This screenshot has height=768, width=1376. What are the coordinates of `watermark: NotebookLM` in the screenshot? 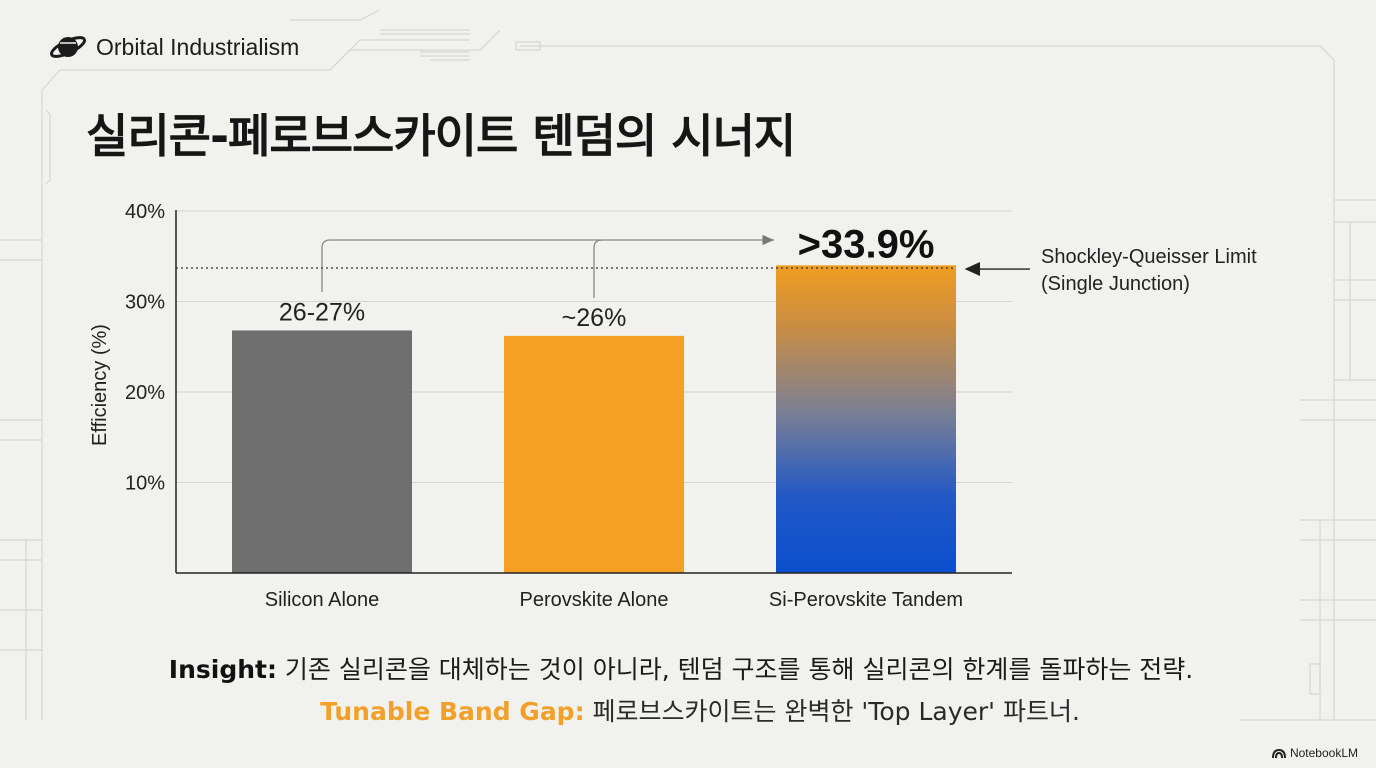 It's located at (1314, 753).